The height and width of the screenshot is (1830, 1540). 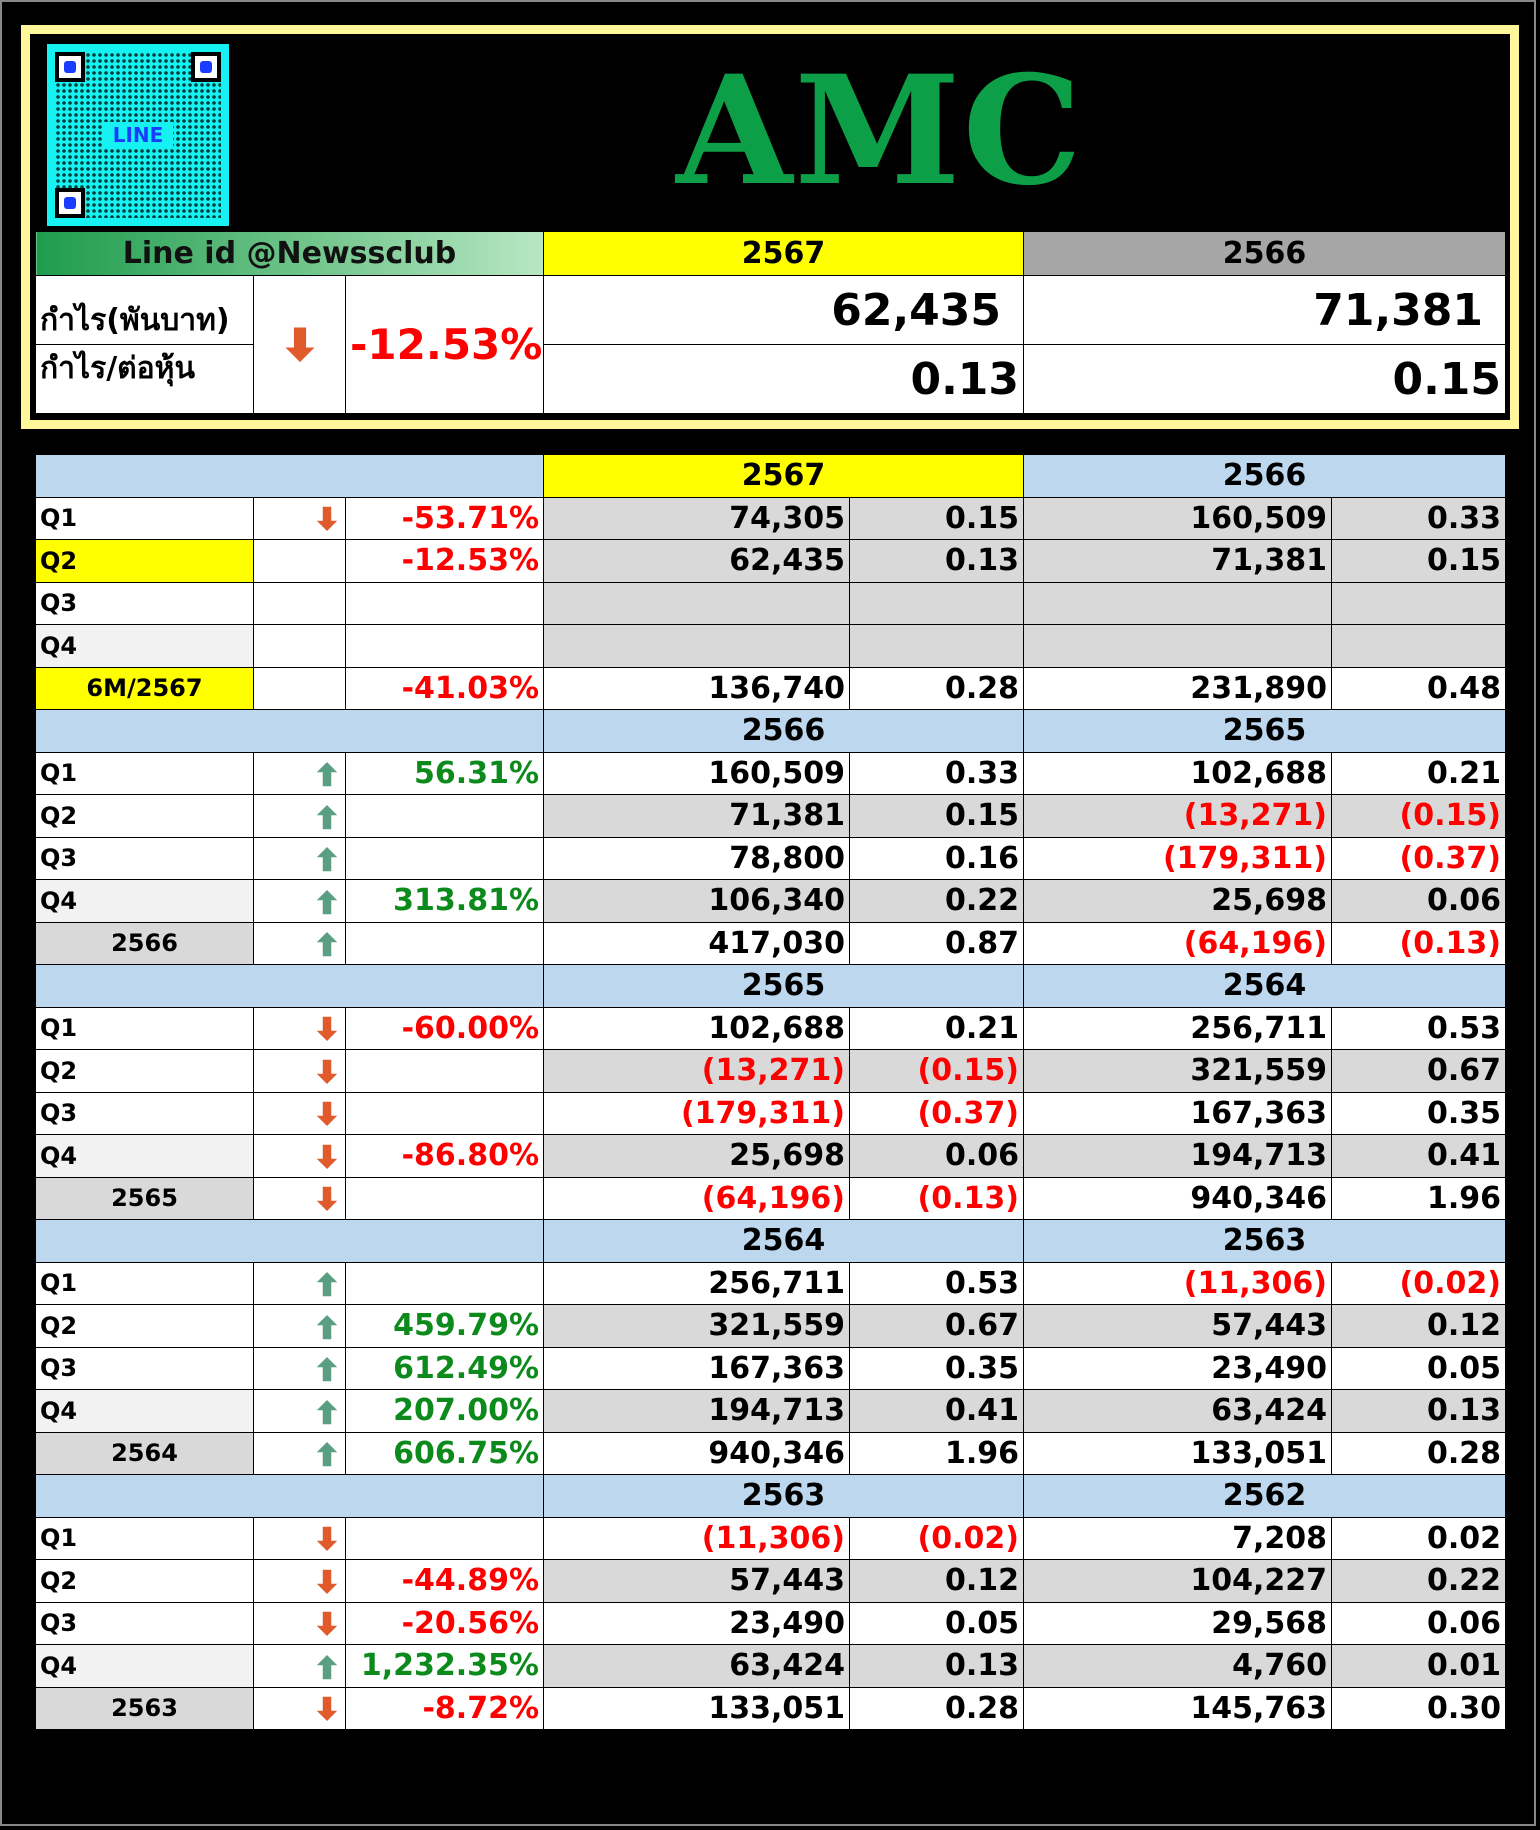 I want to click on year-b-eps: 0.22, so click(x=1418, y=1581).